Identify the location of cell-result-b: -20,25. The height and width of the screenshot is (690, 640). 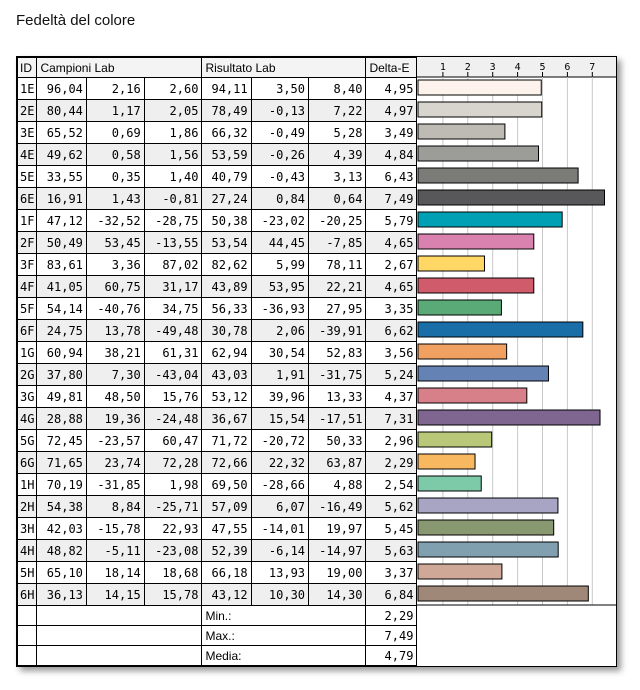
(337, 220).